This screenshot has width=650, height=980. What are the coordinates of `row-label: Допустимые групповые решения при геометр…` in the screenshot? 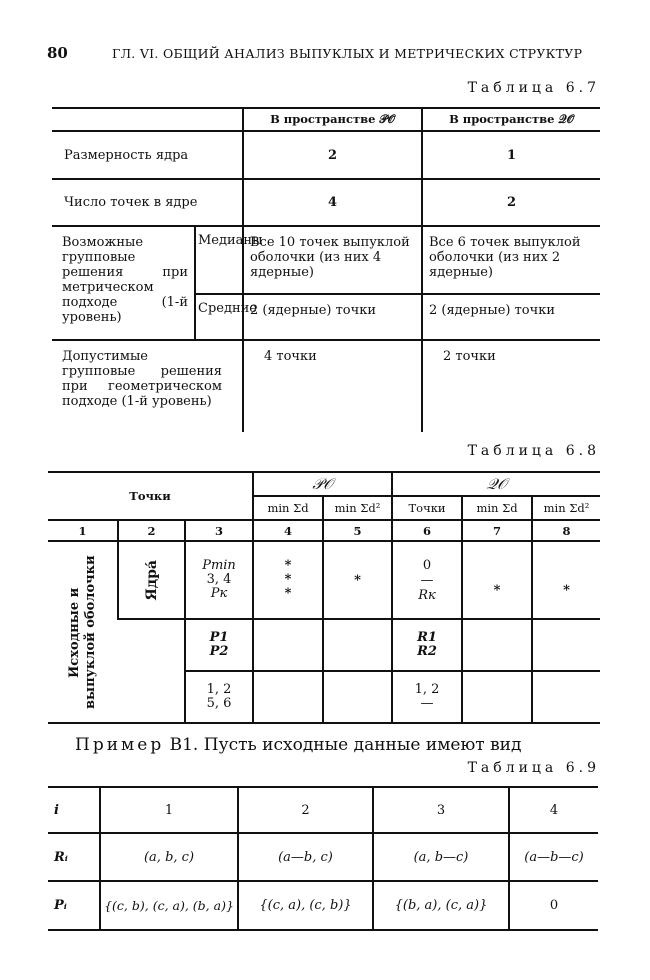 It's located at (142, 379).